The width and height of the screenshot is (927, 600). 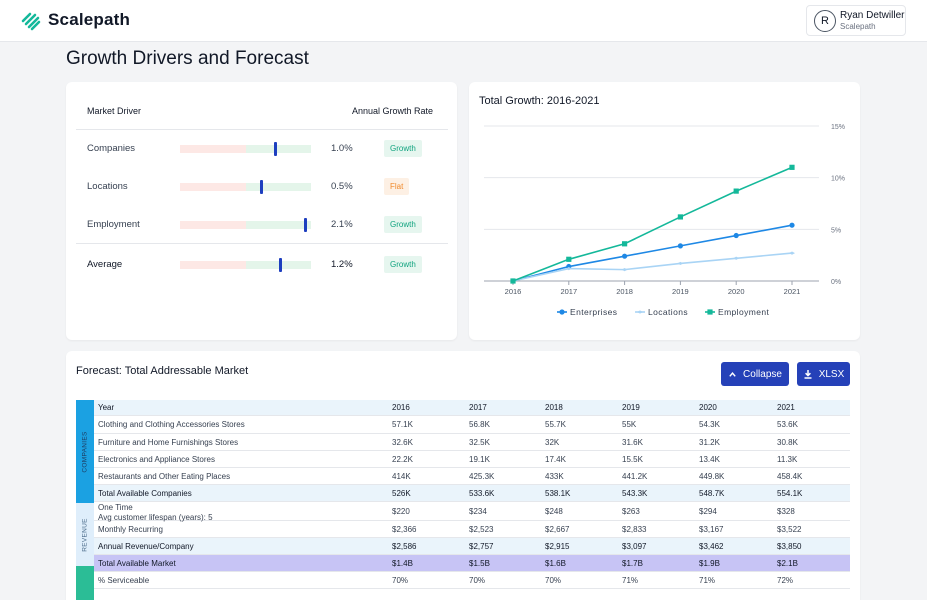 What do you see at coordinates (155, 513) in the screenshot?
I see `row-label: One Time Avg customer lifespan (years): 5` at bounding box center [155, 513].